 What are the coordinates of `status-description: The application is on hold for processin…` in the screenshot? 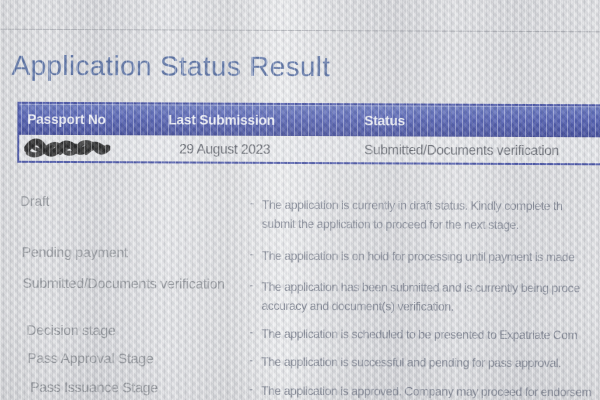 It's located at (418, 257).